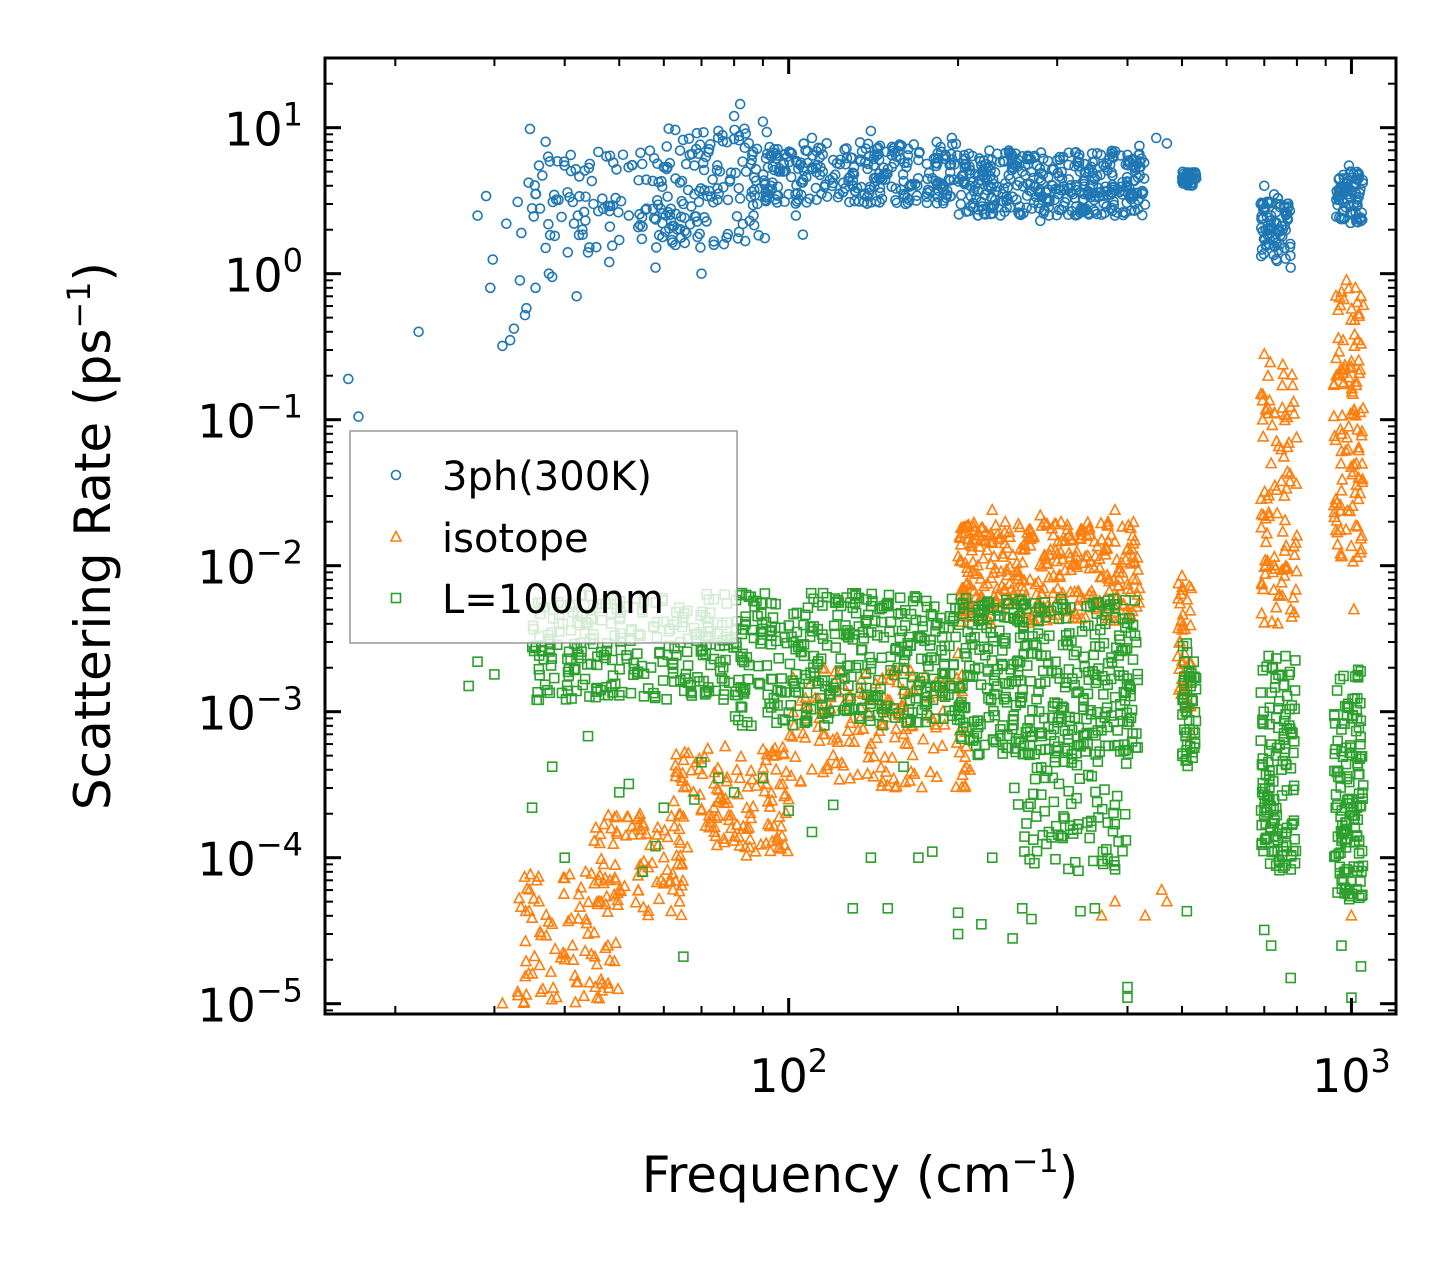 This screenshot has width=1455, height=1265. Describe the element at coordinates (263, 126) in the screenshot. I see `y-tick-label: 101` at that location.